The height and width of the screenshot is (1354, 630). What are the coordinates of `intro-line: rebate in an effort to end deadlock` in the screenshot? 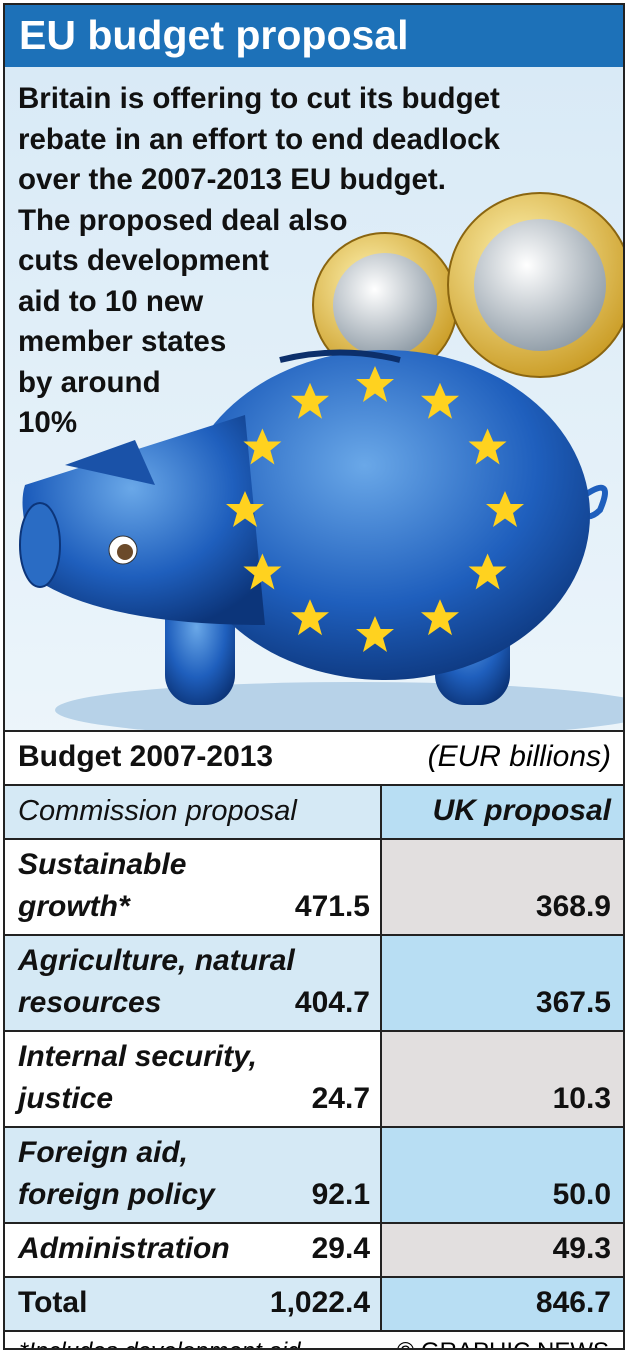 It's located at (259, 139).